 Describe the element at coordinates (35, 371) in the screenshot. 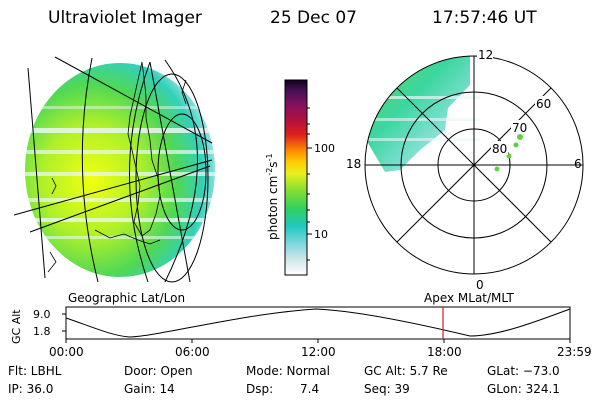

I see `status-flt: Flt: LBHL` at that location.